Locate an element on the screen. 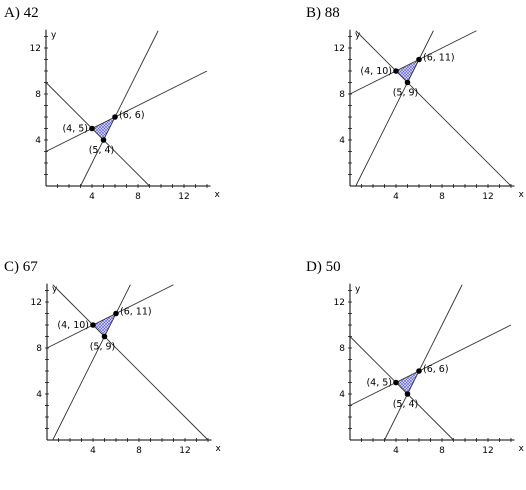 This screenshot has width=526, height=490. option-b-graph: 4 8 12 12 8 4 x y (4, 10) (6, 11) (5, 9) is located at coordinates (429, 115).